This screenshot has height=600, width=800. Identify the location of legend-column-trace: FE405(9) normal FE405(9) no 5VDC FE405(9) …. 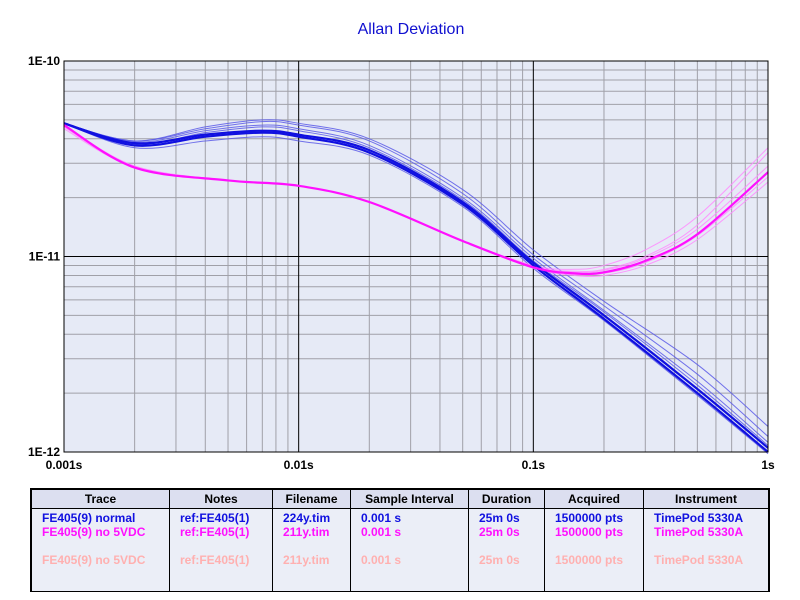
(101, 550).